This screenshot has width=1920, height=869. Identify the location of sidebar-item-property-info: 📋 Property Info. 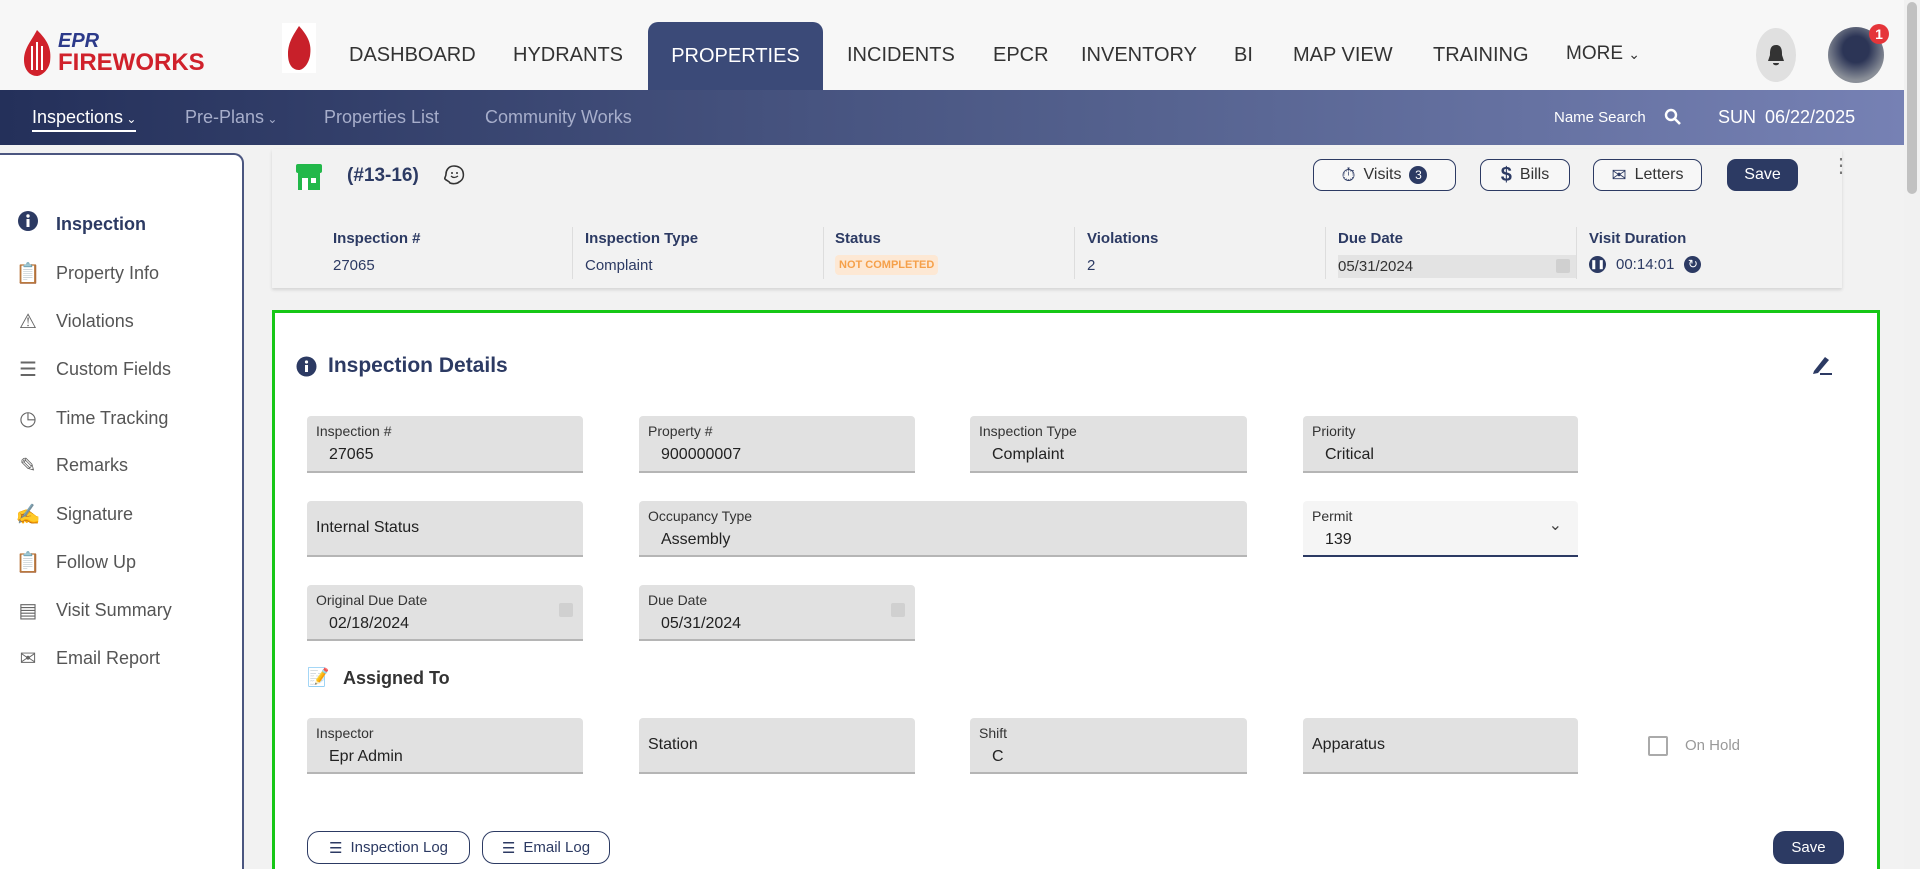
(115, 273).